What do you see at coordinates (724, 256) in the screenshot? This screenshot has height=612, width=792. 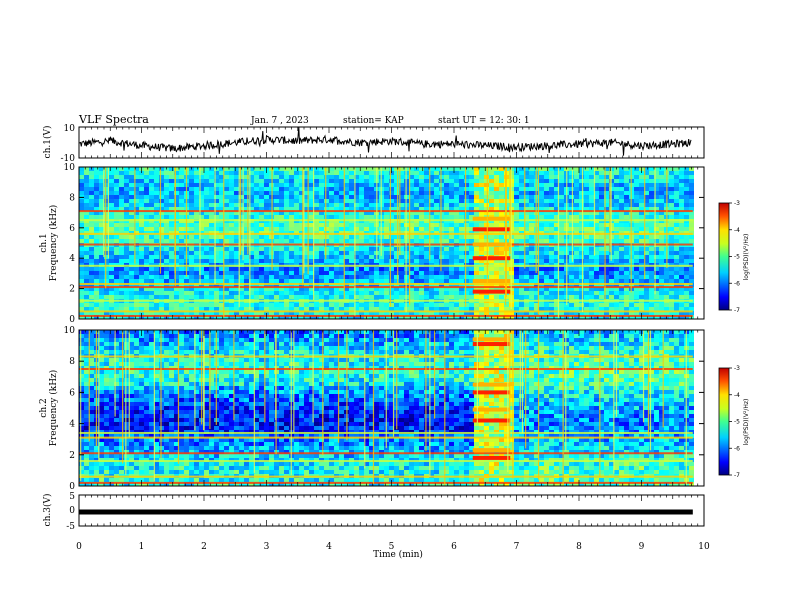 I see `ch1-colorbar-scale` at bounding box center [724, 256].